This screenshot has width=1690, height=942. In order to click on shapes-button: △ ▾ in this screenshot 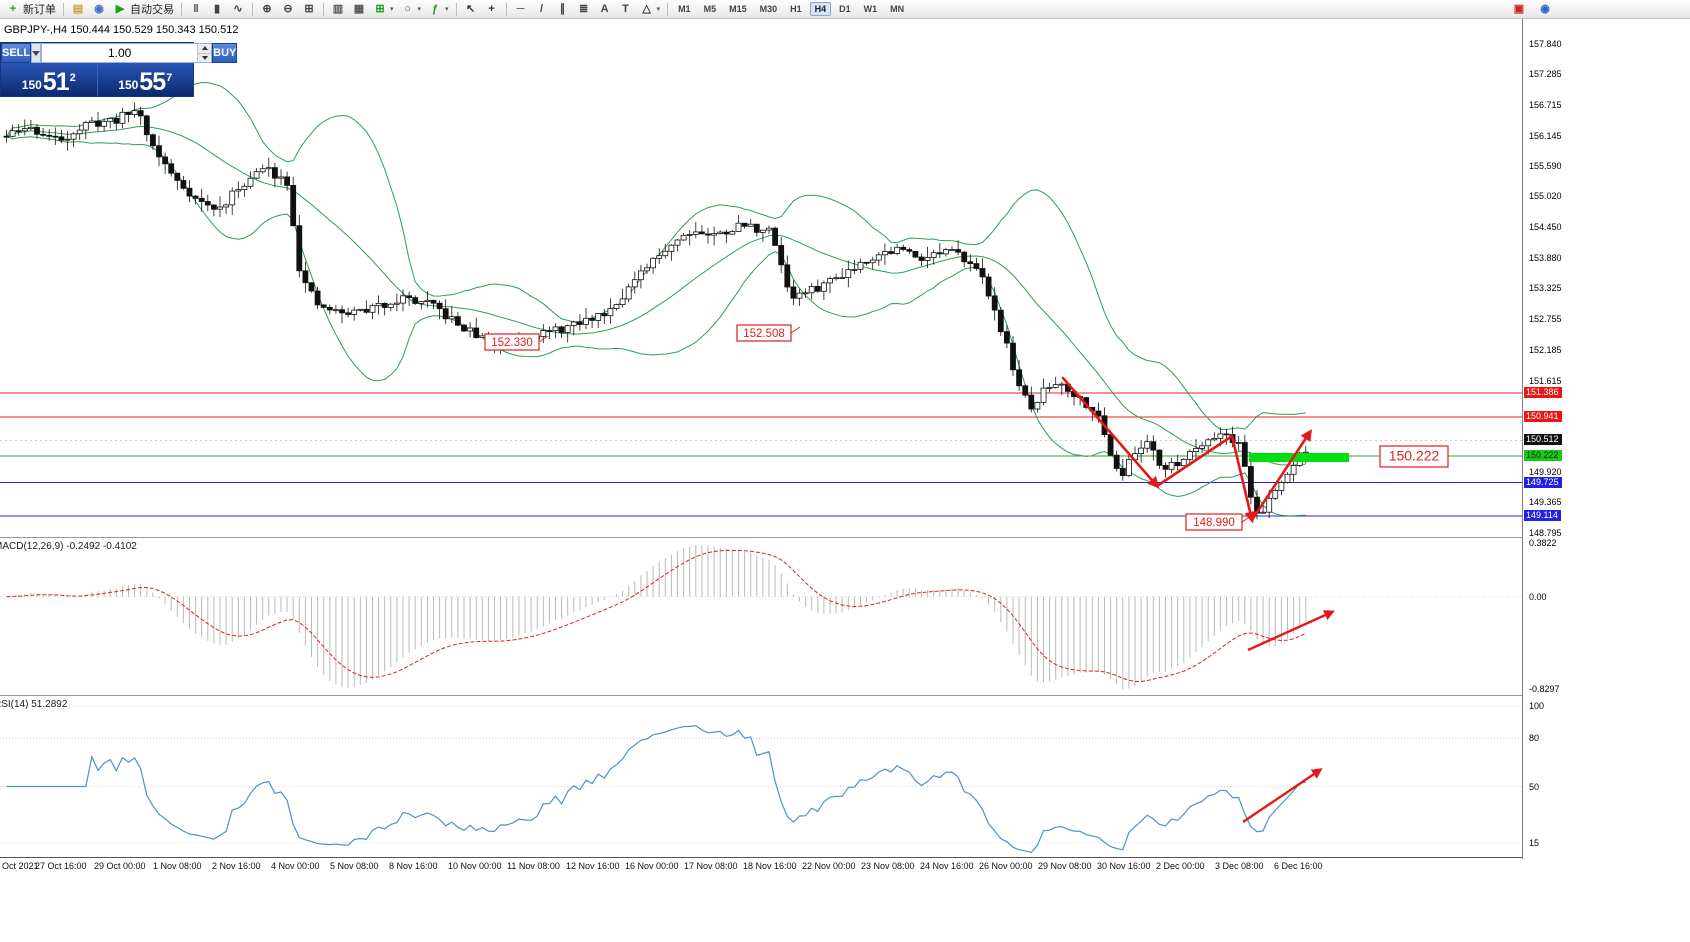, I will do `click(650, 9)`.